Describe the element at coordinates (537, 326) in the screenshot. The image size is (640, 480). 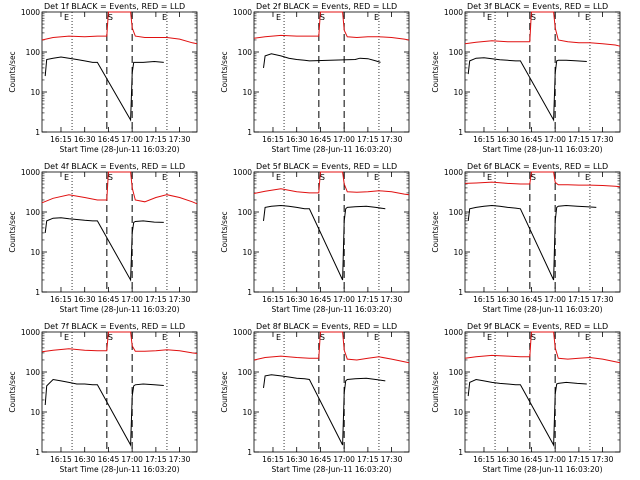
I see `panel-title: Det 9f BLACK = Events, RED = LLD` at that location.